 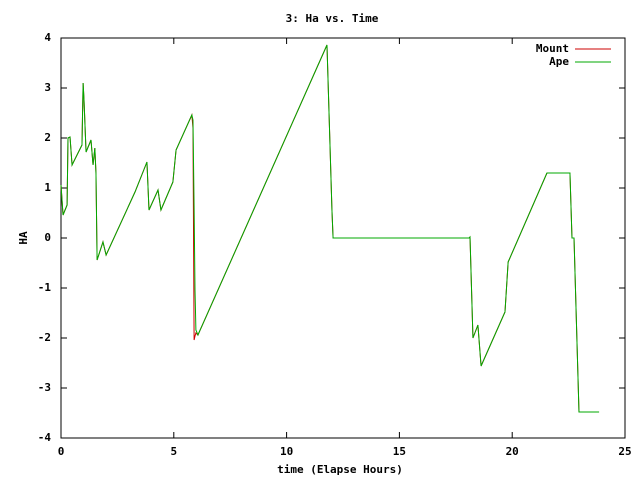 What do you see at coordinates (47, 237) in the screenshot?
I see `y-tick-label: 0` at bounding box center [47, 237].